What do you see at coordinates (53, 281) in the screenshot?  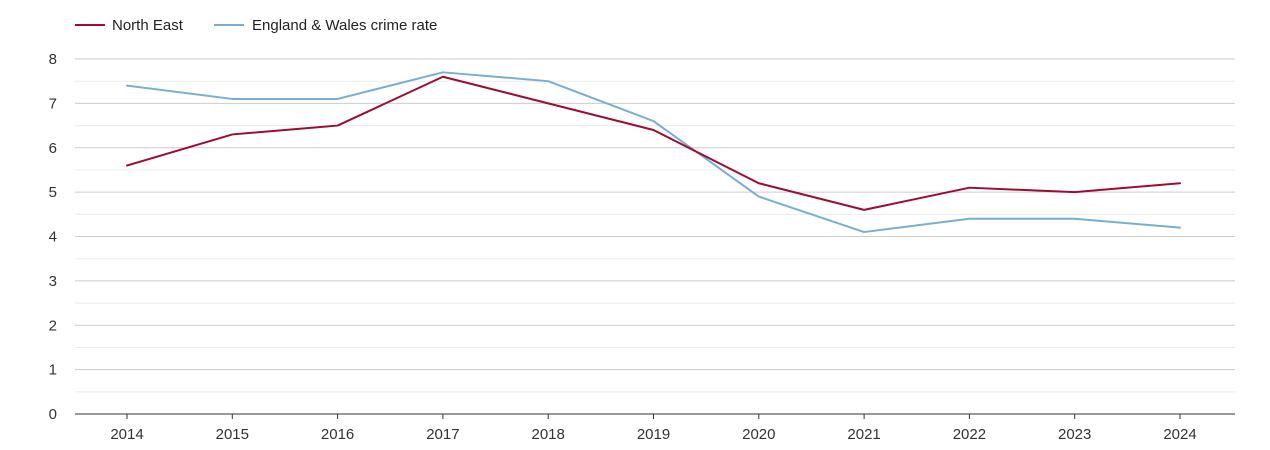 I see `y-tick-label: 3` at bounding box center [53, 281].